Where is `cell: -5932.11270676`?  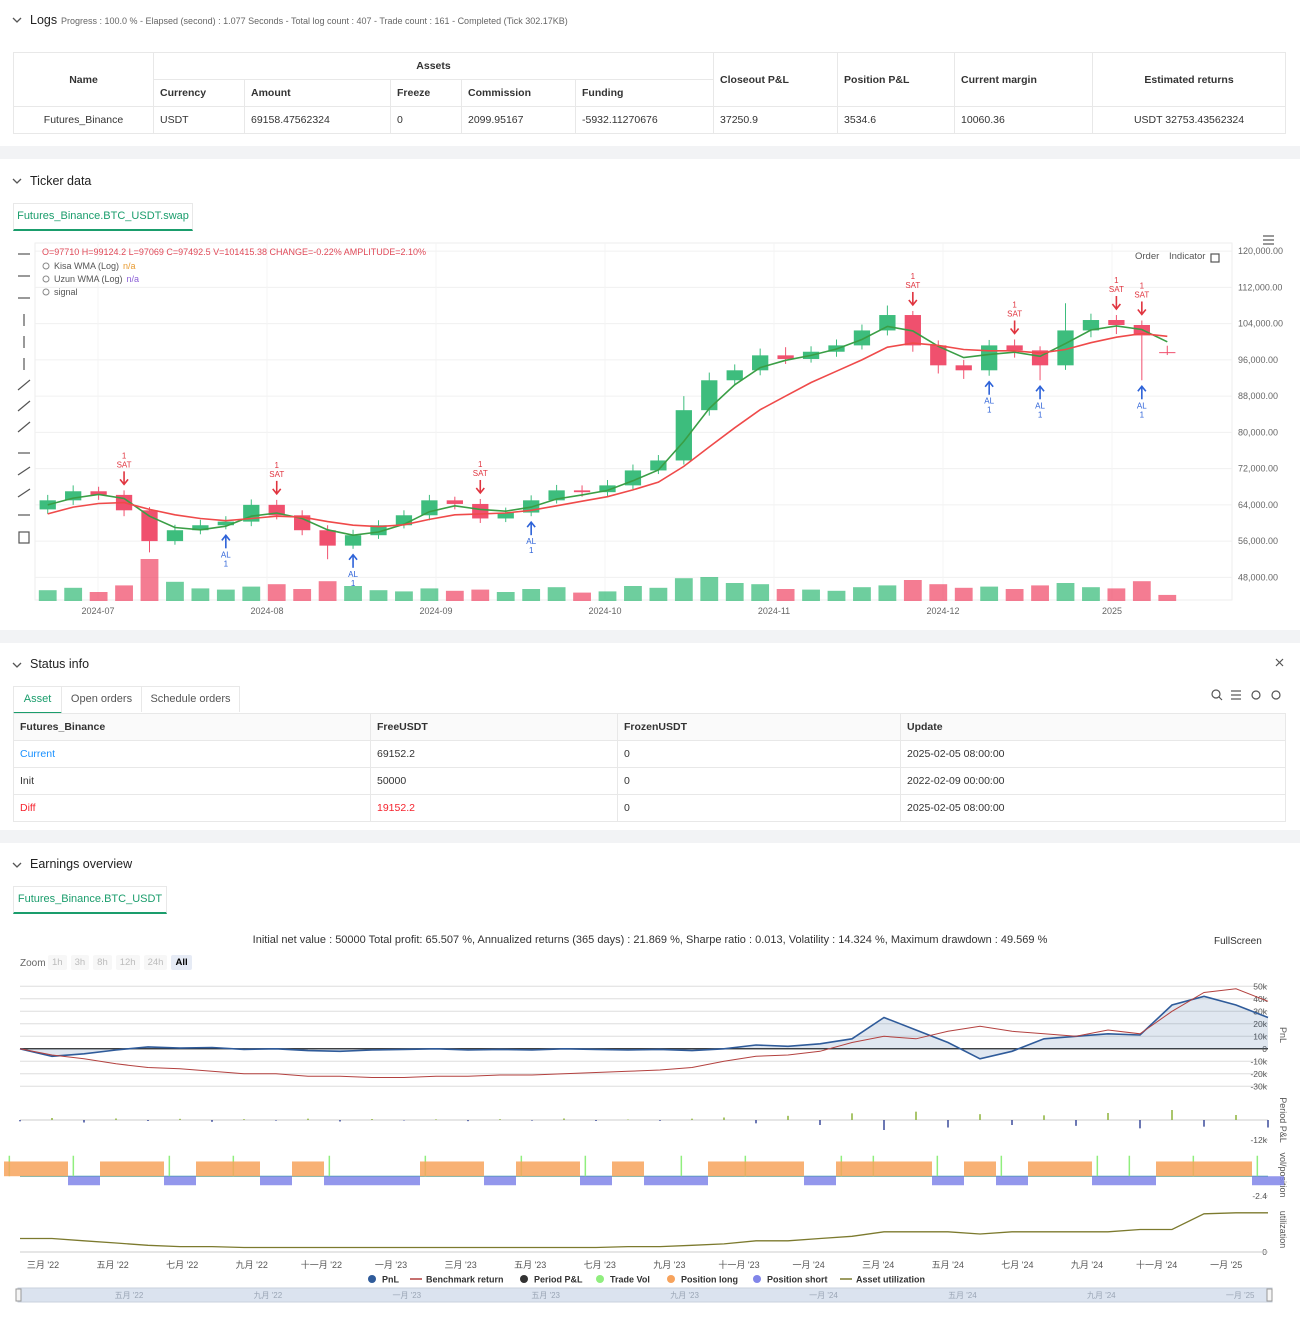 cell: -5932.11270676 is located at coordinates (644, 120).